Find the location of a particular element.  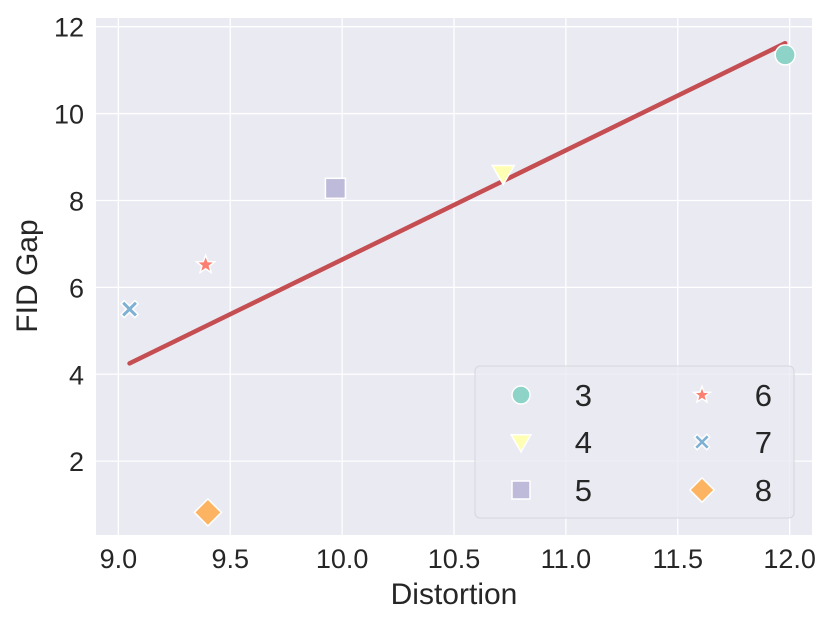

y-tick-label: 8 is located at coordinates (76, 201).